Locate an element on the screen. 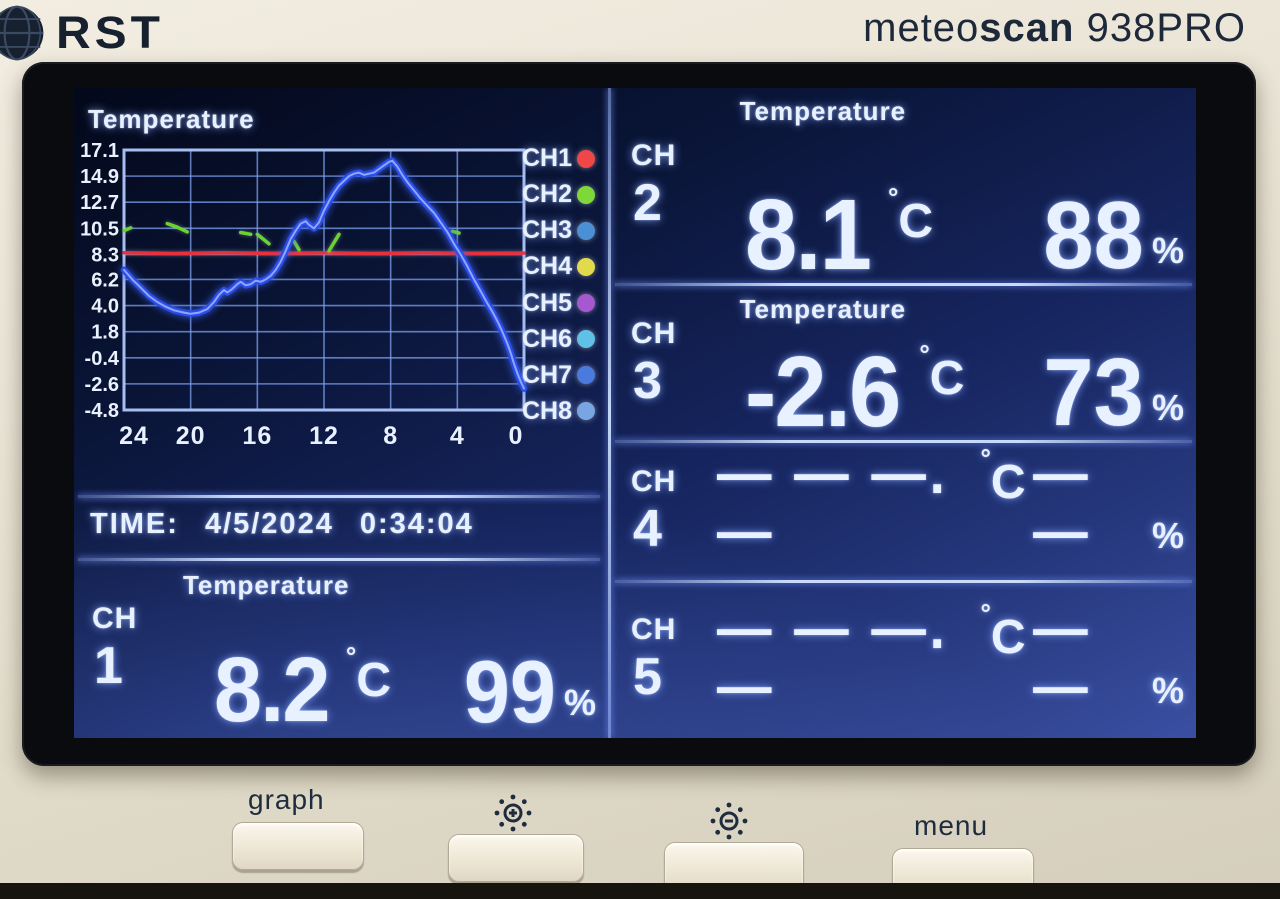  humidity-value: 73 is located at coordinates (1093, 393).